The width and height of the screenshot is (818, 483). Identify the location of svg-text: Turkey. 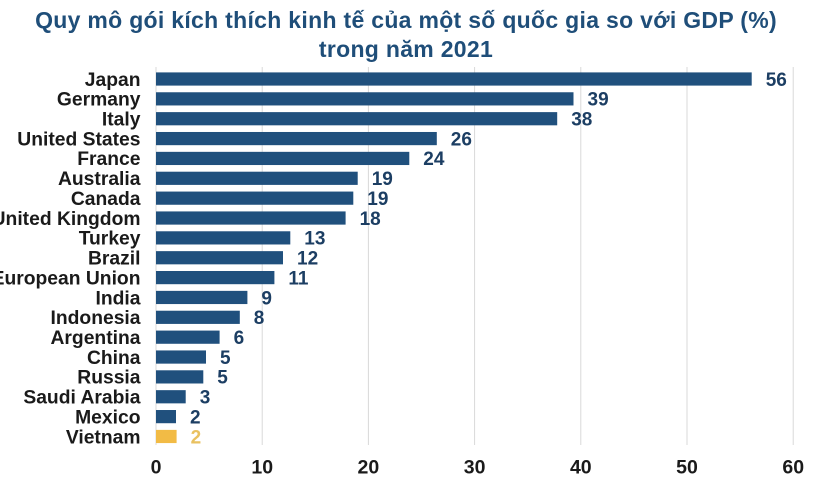
(110, 239).